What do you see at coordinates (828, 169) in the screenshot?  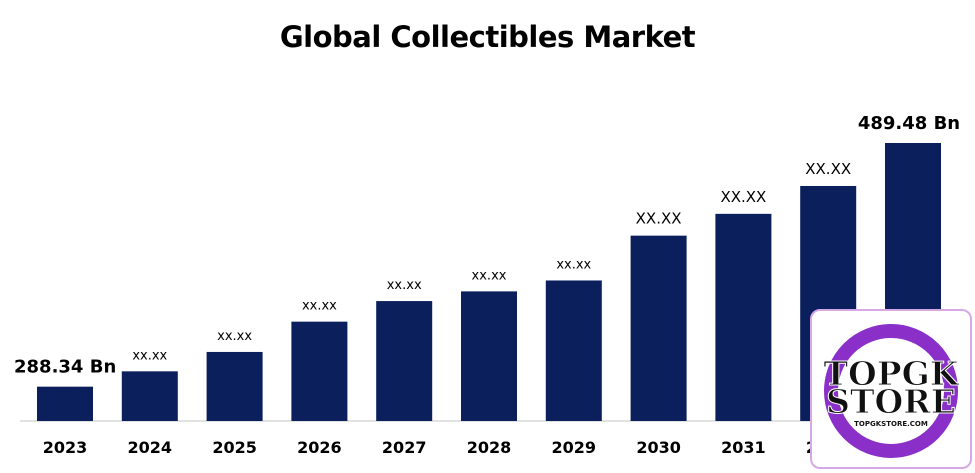 I see `data-label-2032: XX.XX` at bounding box center [828, 169].